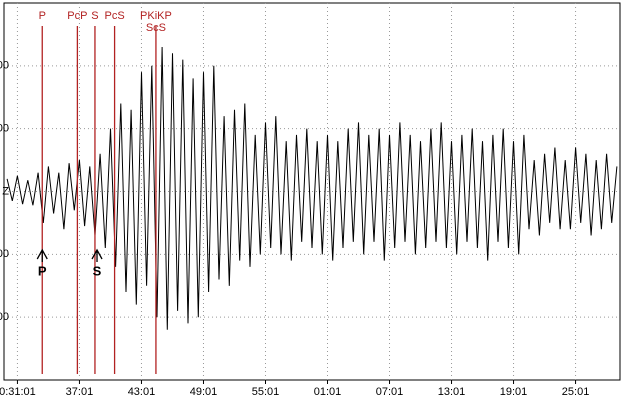 The height and width of the screenshot is (408, 624). What do you see at coordinates (114, 16) in the screenshot?
I see `phase-label: PcS` at bounding box center [114, 16].